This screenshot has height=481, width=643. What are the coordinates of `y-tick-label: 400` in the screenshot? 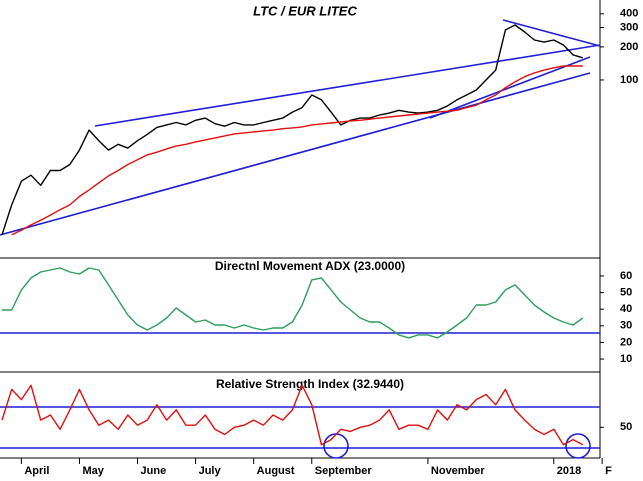 It's located at (629, 14).